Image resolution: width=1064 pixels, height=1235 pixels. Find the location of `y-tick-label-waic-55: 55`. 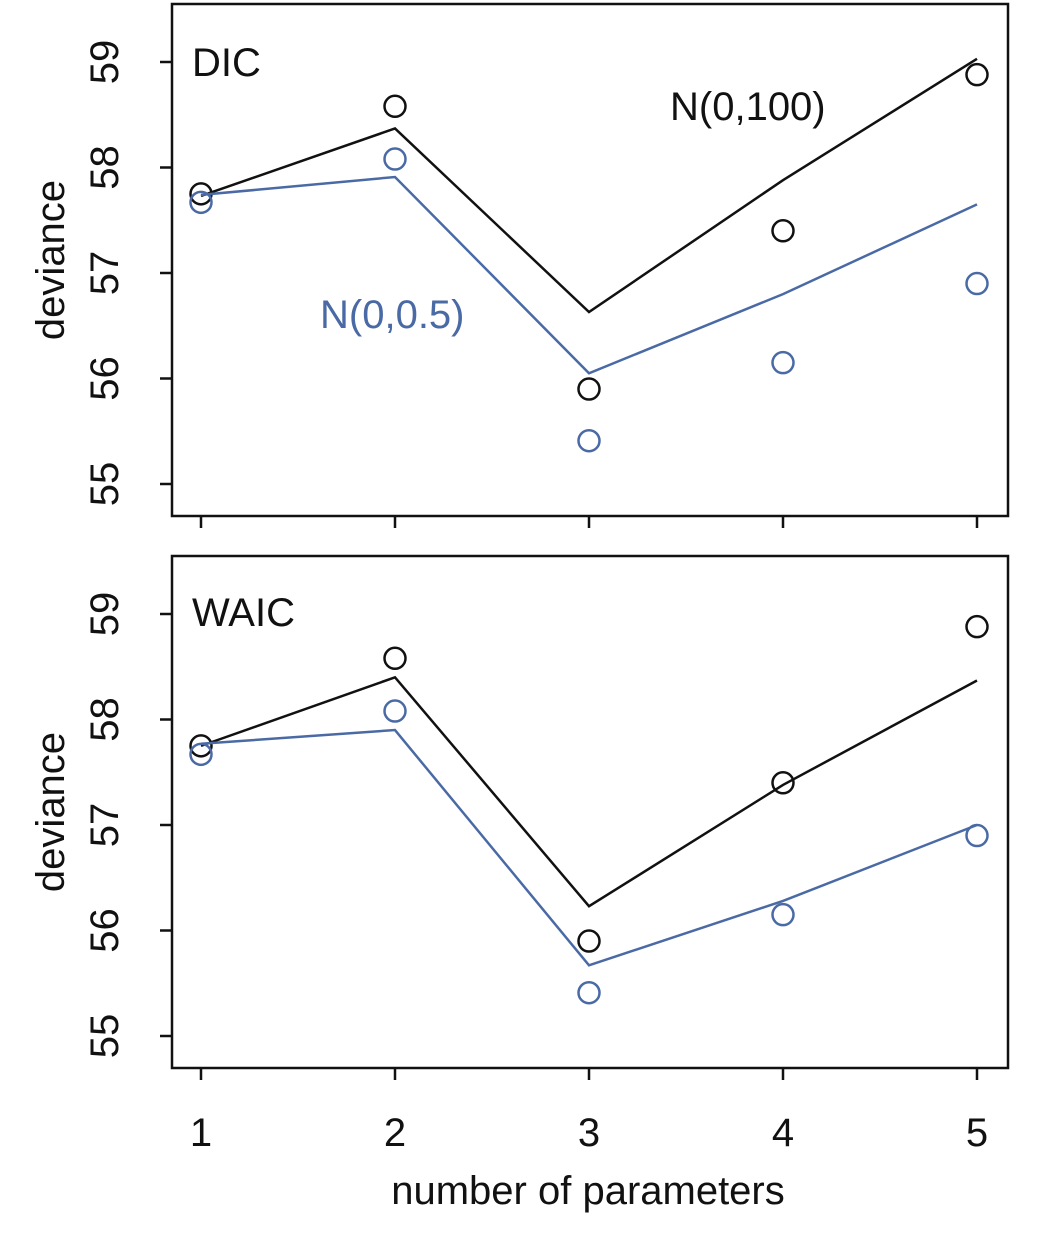

y-tick-label-waic-55: 55 is located at coordinates (105, 1036).